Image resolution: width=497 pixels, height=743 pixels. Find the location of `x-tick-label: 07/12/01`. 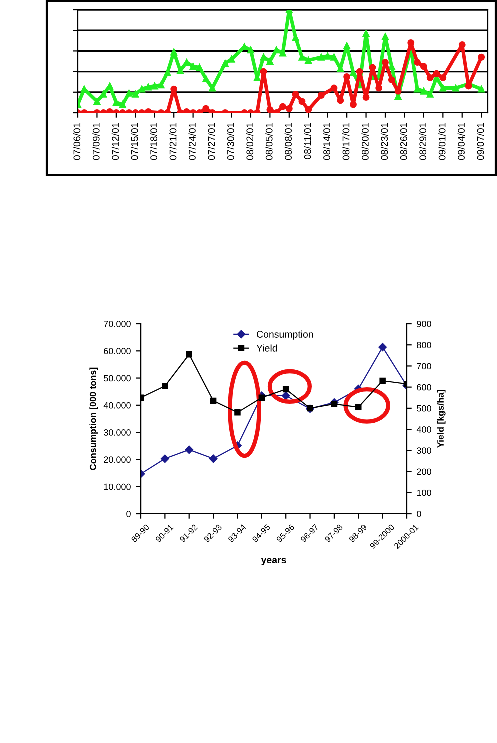

x-tick-label: 07/12/01 is located at coordinates (116, 141).